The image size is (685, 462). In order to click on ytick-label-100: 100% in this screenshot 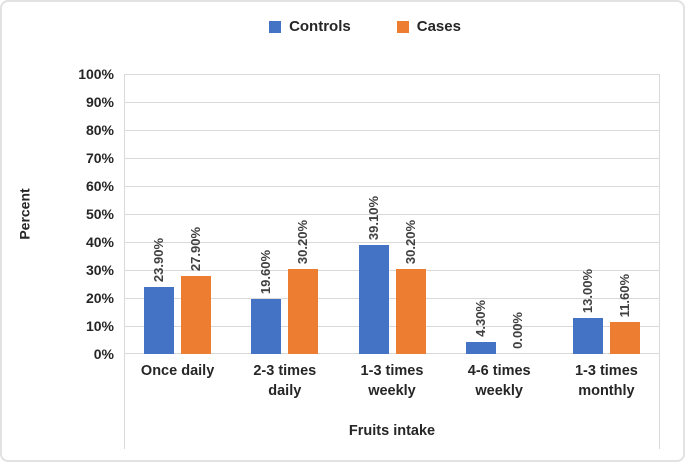, I will do `click(96, 74)`.